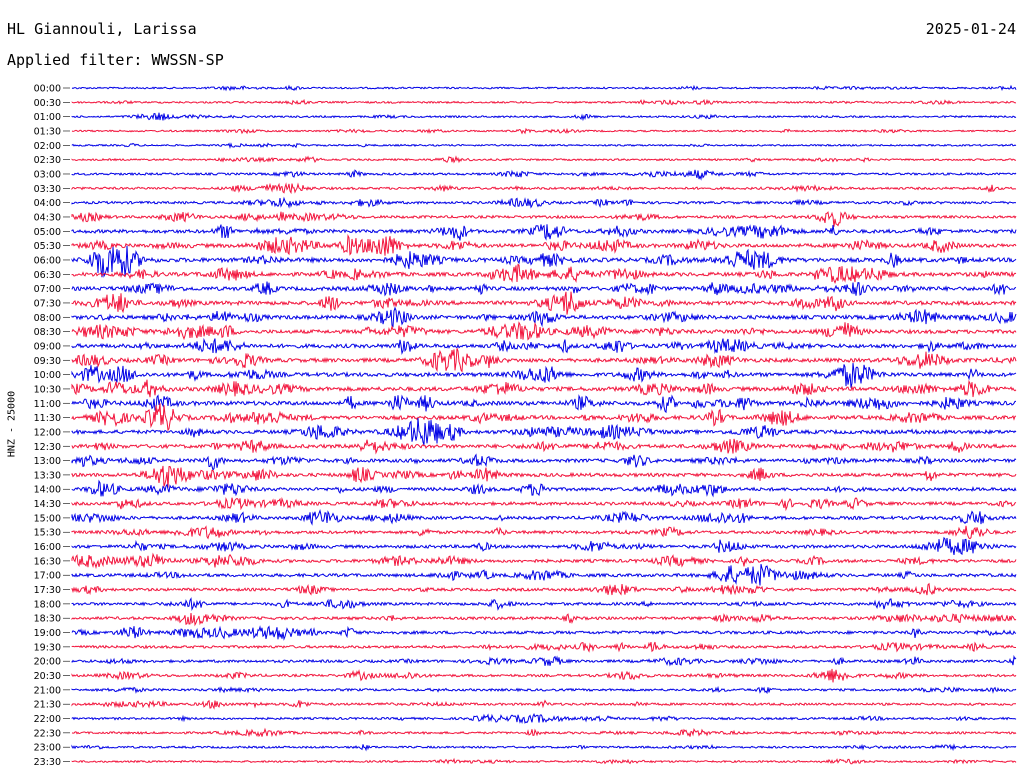 Image resolution: width=1024 pixels, height=780 pixels. I want to click on time-tick-label: 20:30, so click(47, 676).